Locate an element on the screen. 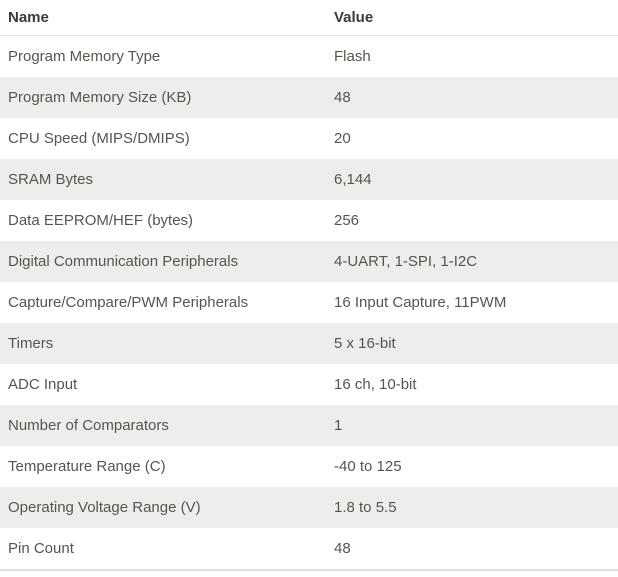  spec-value-cell: 1.8 to 5.5 is located at coordinates (365, 507).